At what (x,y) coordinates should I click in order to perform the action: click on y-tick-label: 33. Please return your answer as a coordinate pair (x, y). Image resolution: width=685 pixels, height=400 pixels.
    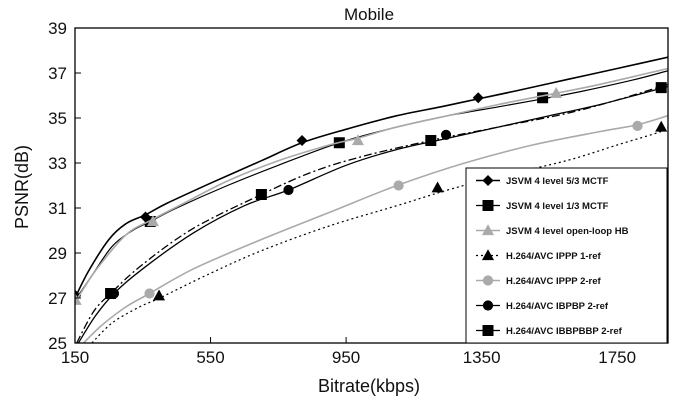
    Looking at the image, I should click on (57, 163).